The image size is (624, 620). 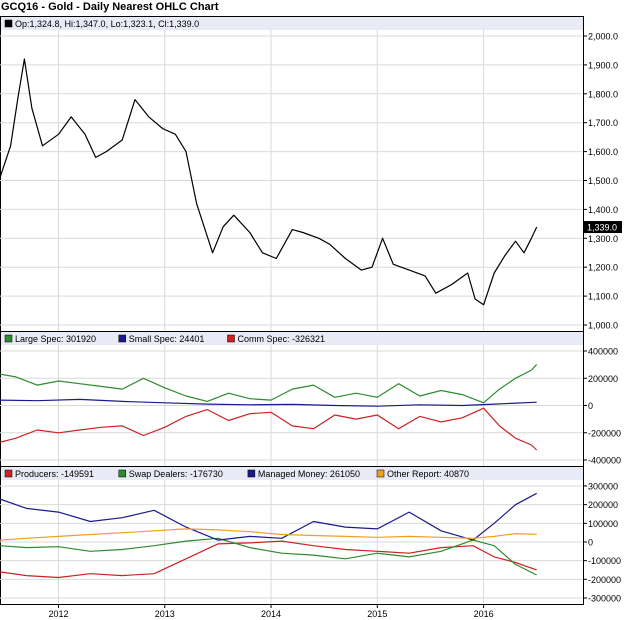 I want to click on y-tick-label: -100000, so click(x=604, y=561).